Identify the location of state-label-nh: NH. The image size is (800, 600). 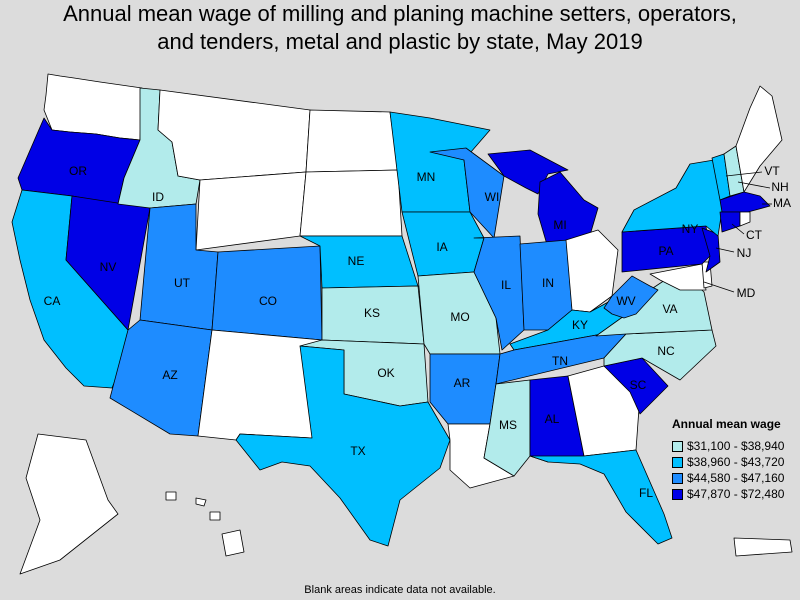
(779, 187).